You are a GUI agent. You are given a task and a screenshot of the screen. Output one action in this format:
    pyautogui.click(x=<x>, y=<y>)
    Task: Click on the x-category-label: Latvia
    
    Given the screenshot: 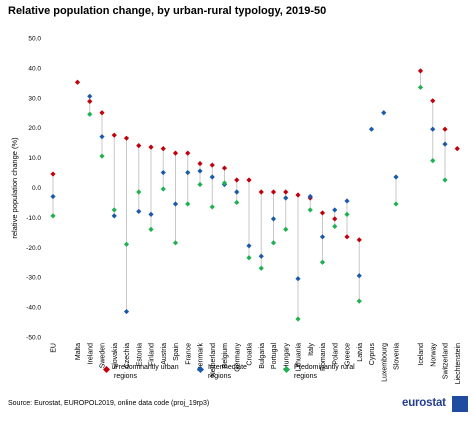 What is the action you would take?
    pyautogui.click(x=360, y=352)
    